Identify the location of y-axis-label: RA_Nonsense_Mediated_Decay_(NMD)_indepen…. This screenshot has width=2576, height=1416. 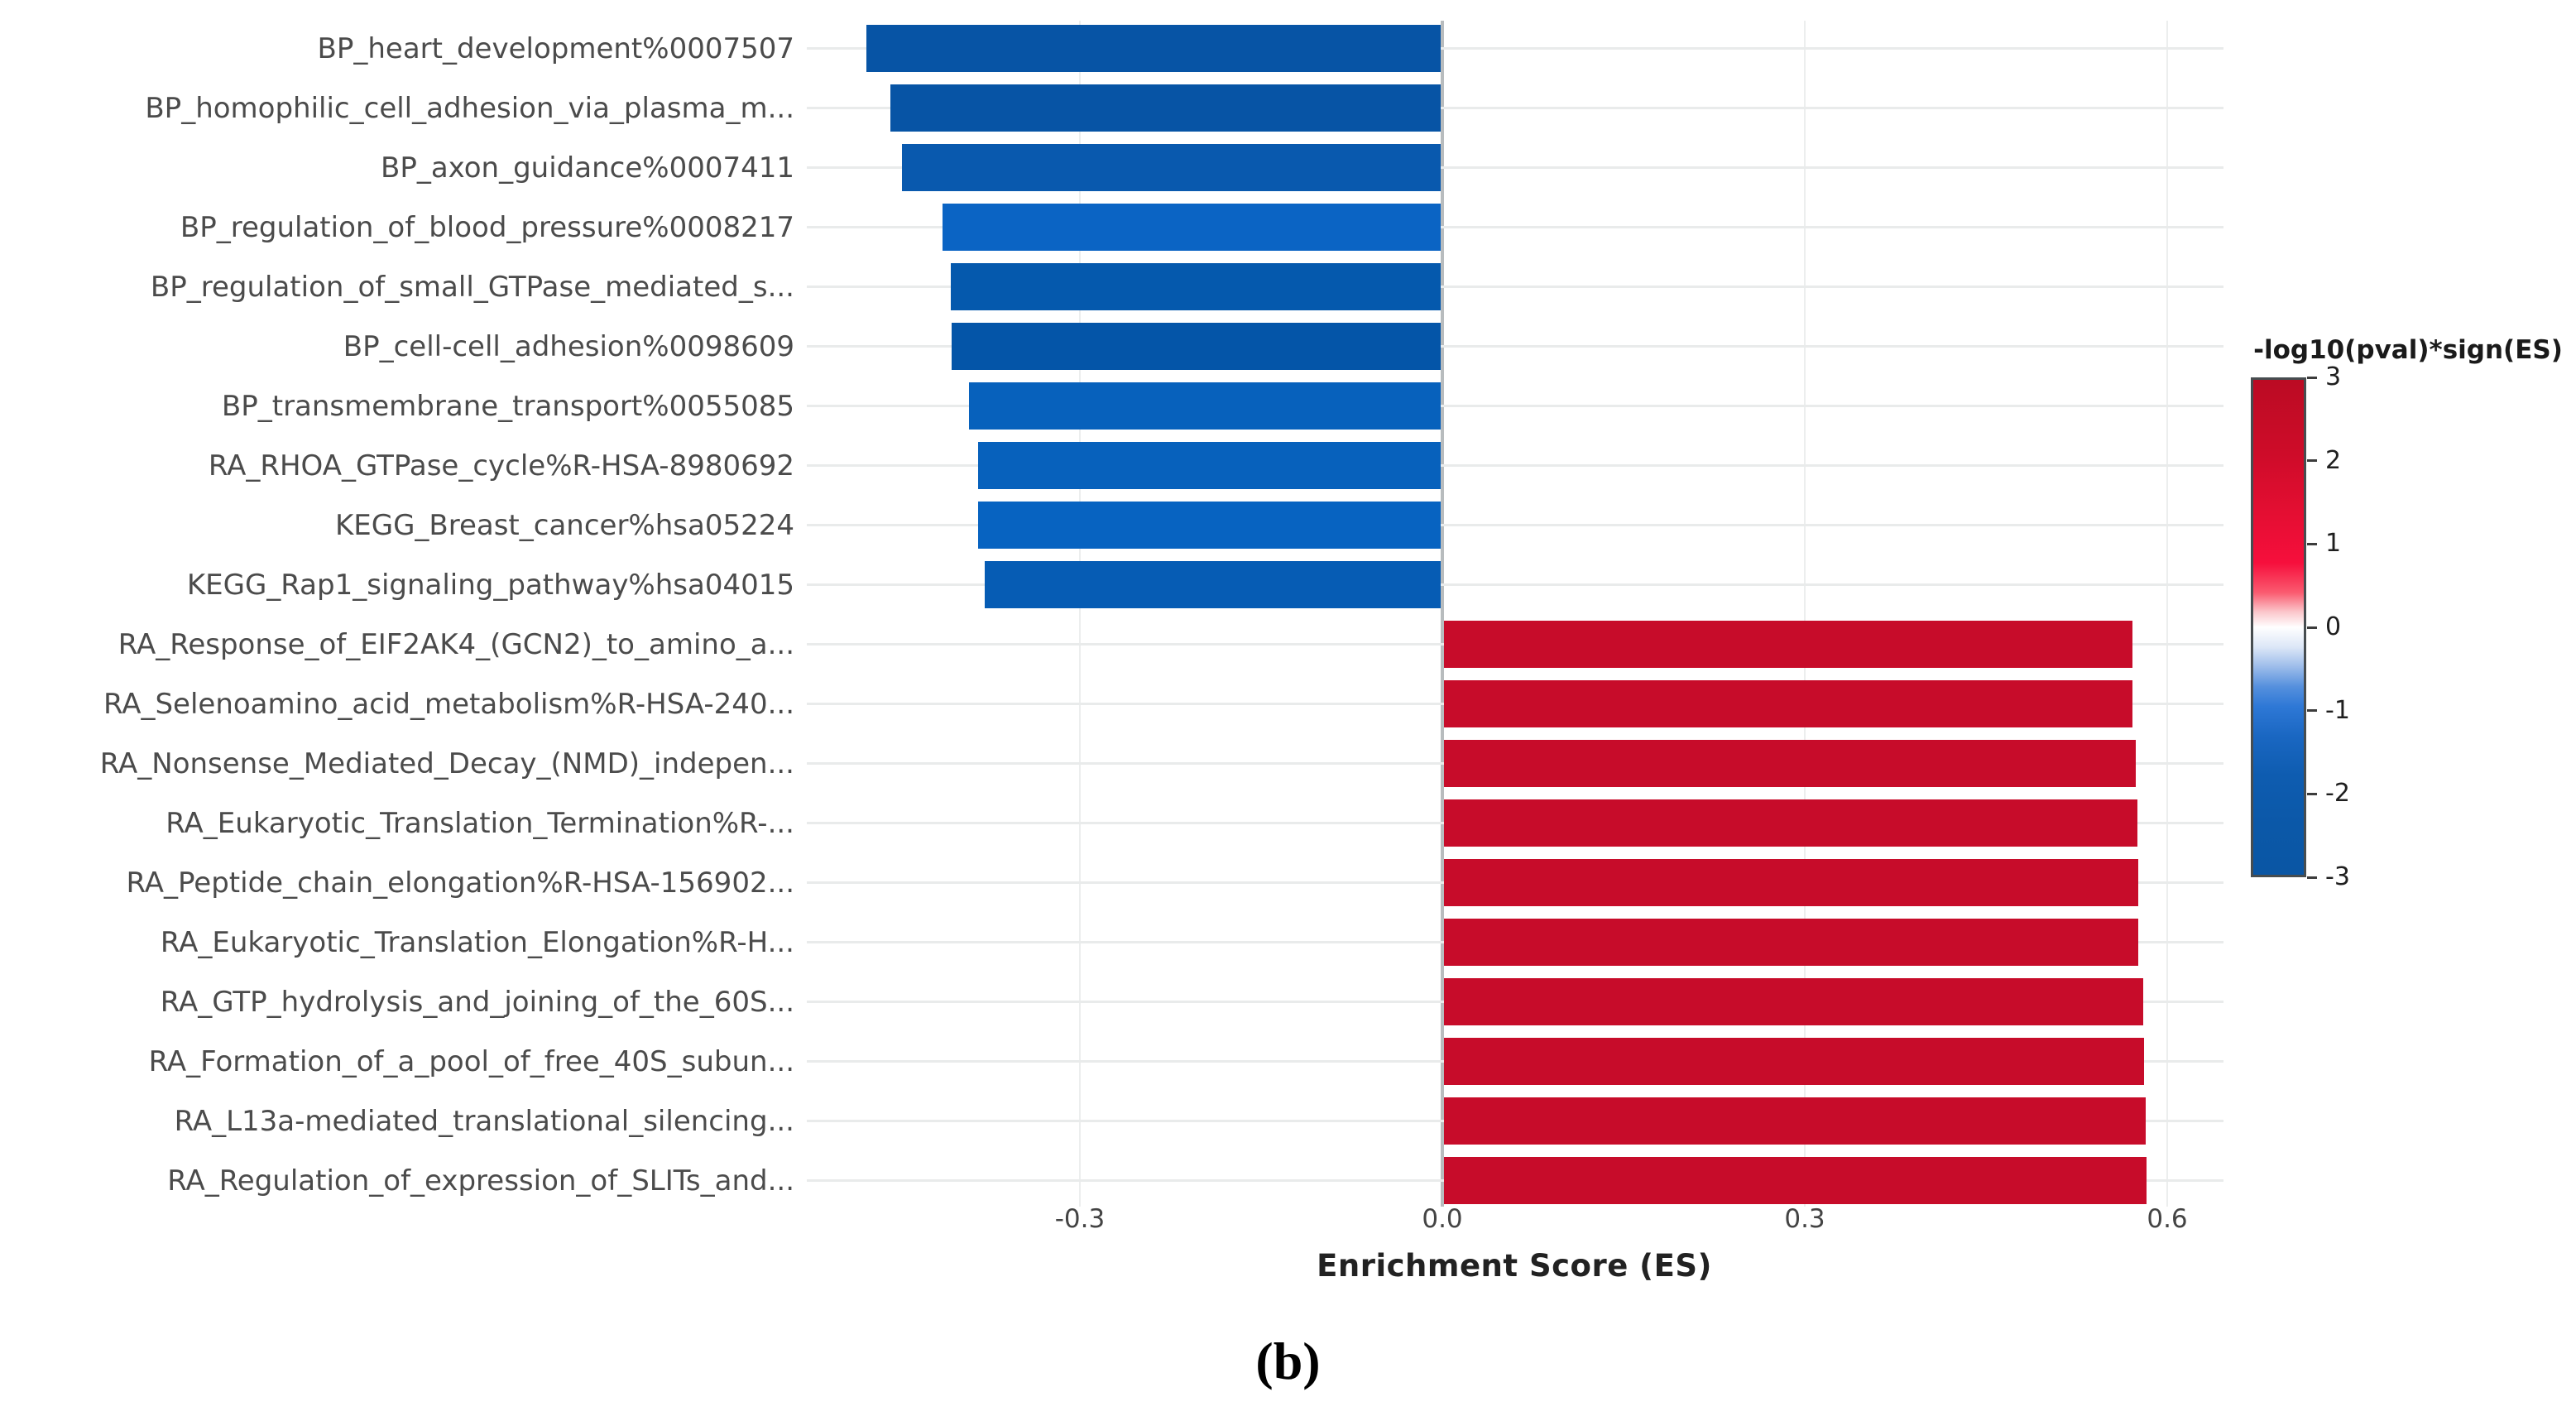
(447, 763).